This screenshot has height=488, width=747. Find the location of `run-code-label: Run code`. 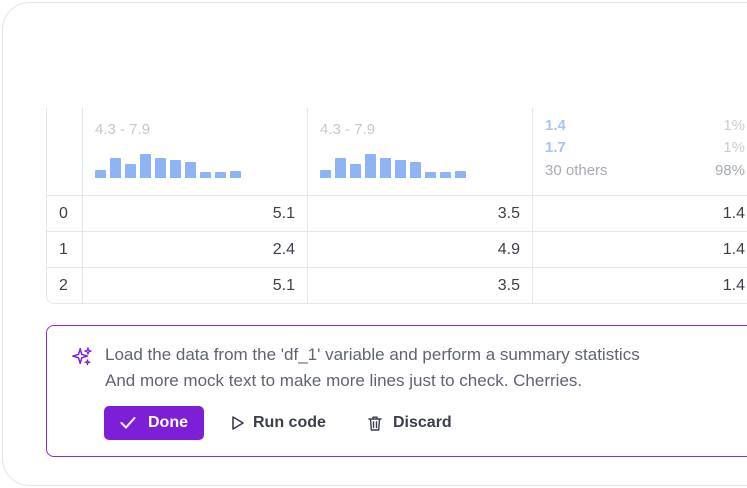

run-code-label: Run code is located at coordinates (289, 422).